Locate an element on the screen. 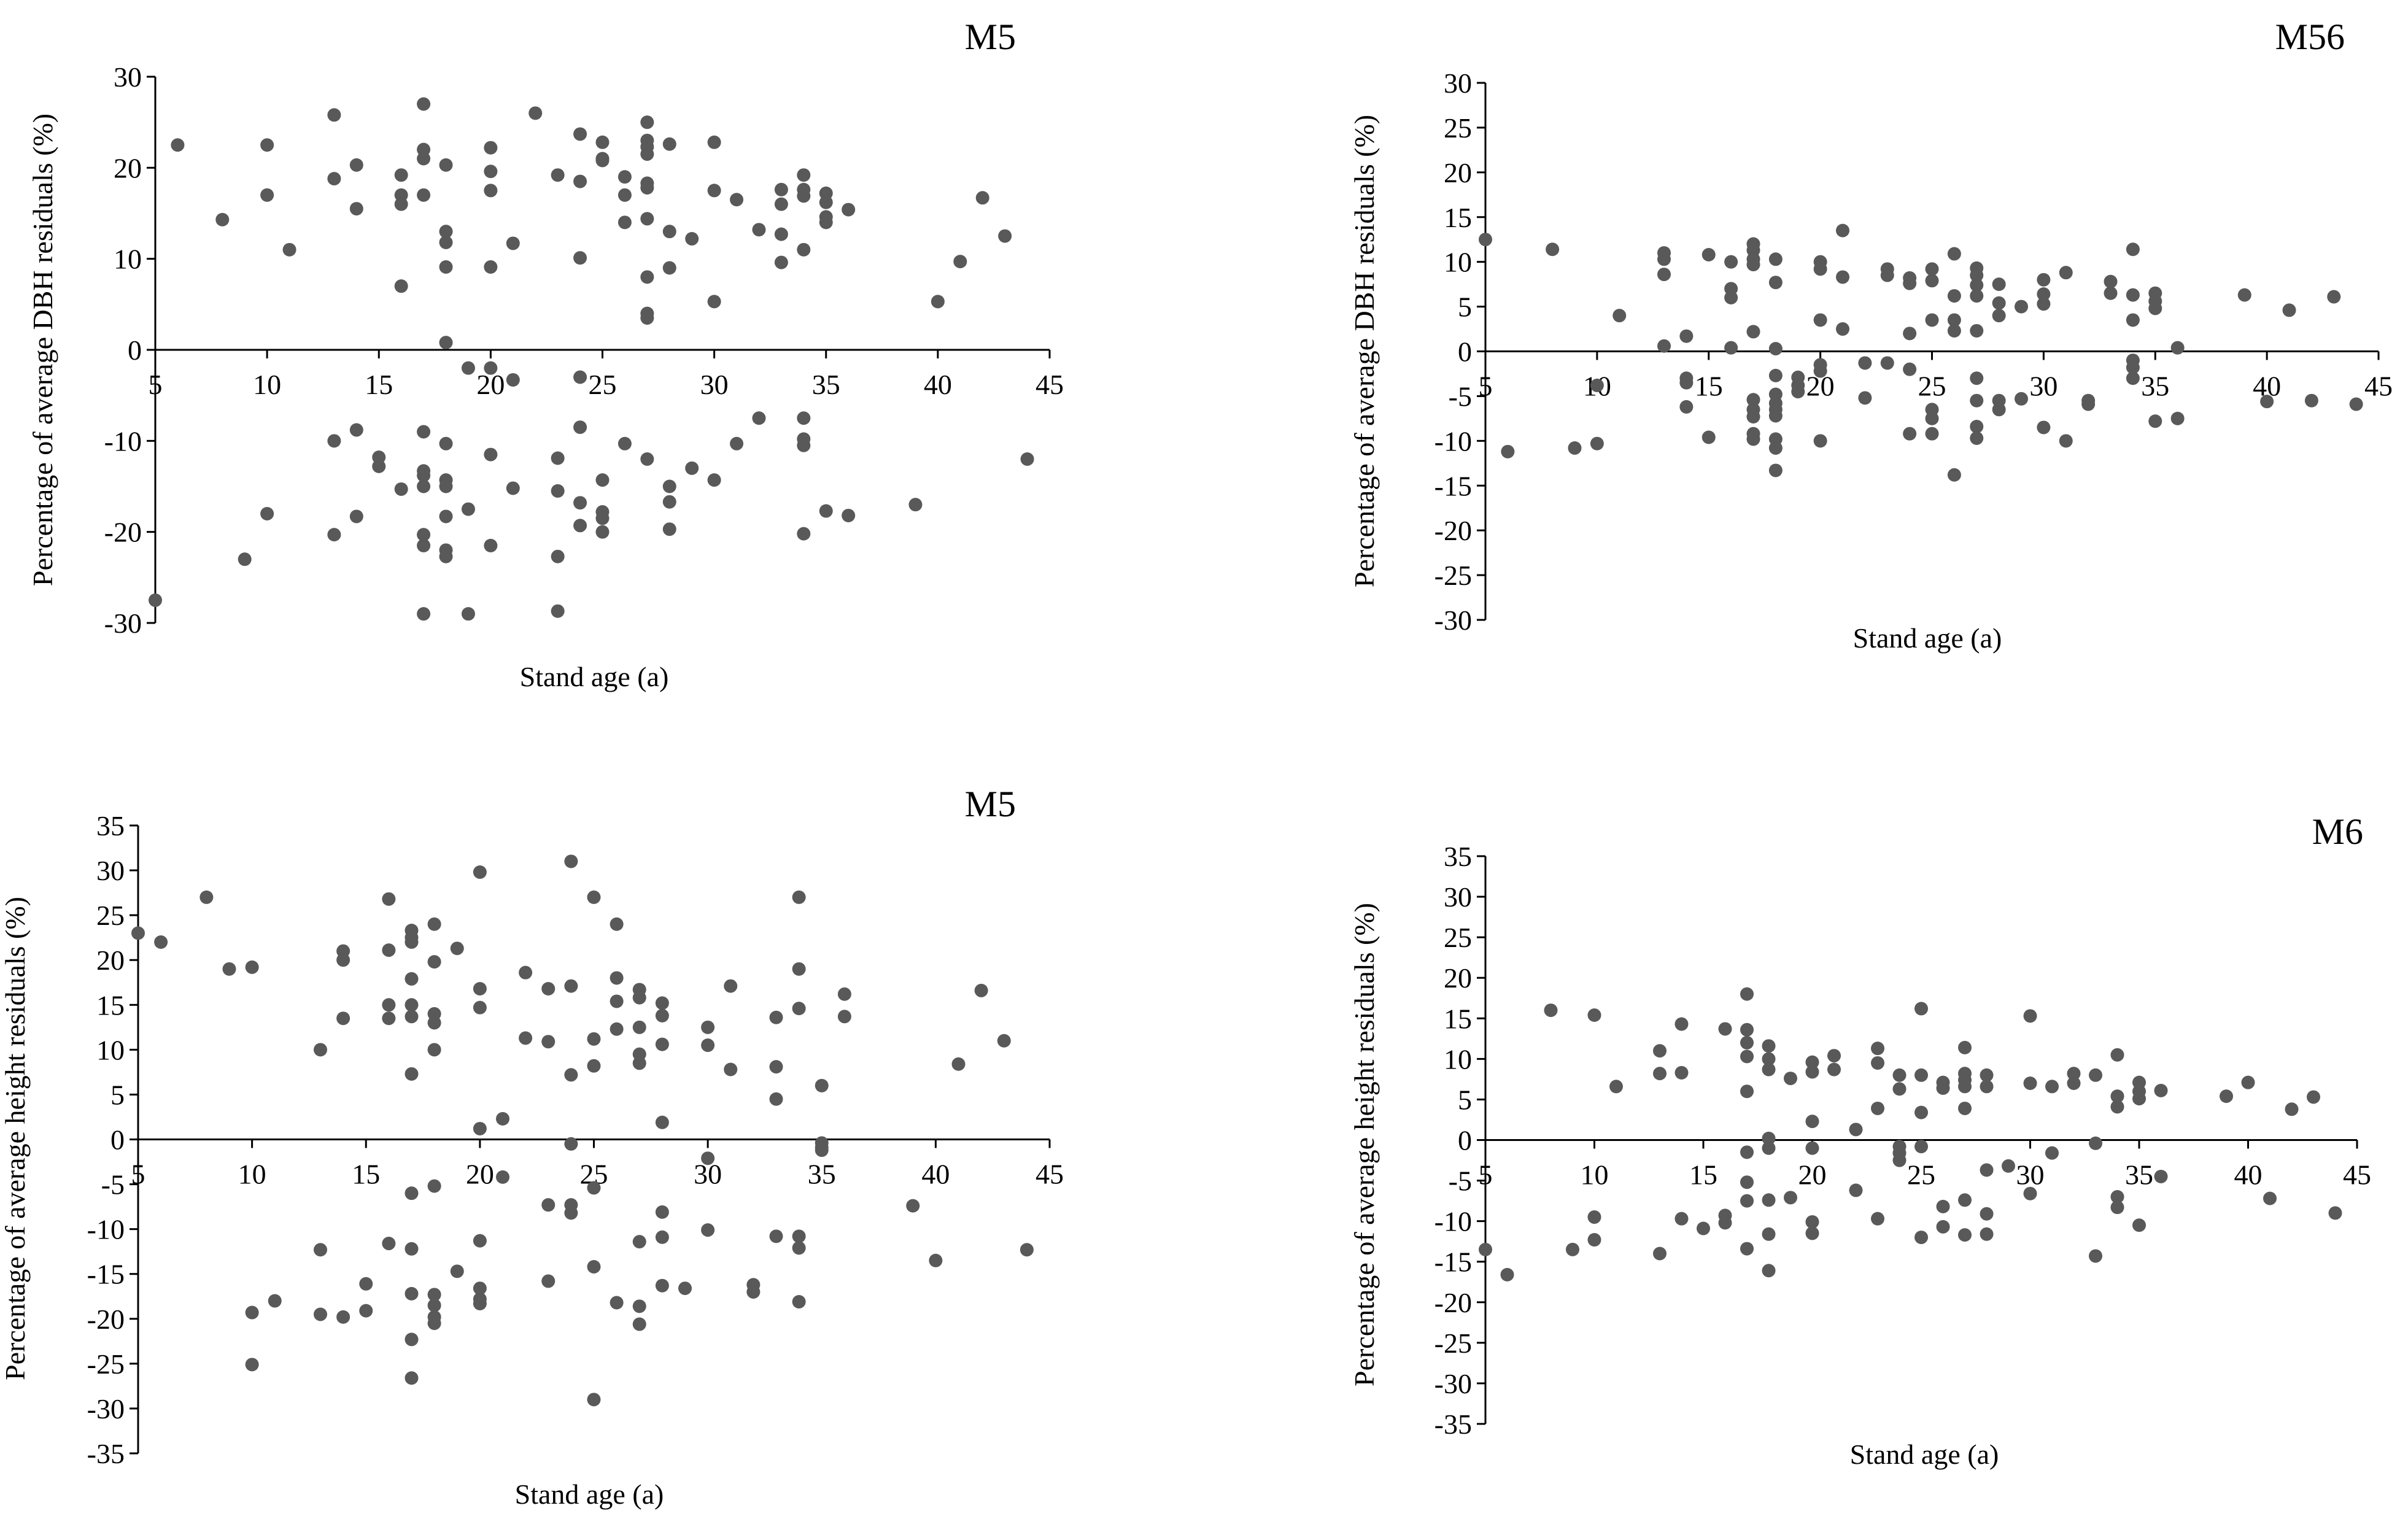  y-tick-label: 5 is located at coordinates (117, 1094).